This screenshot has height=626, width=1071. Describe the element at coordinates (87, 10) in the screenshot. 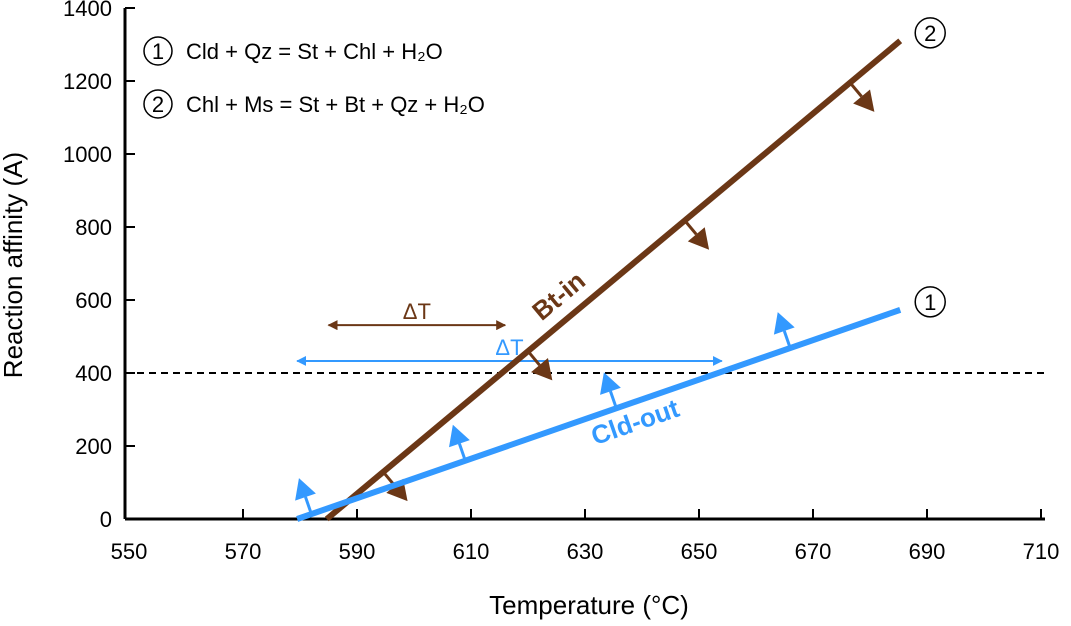

I see `y-tick-label: 1400` at that location.